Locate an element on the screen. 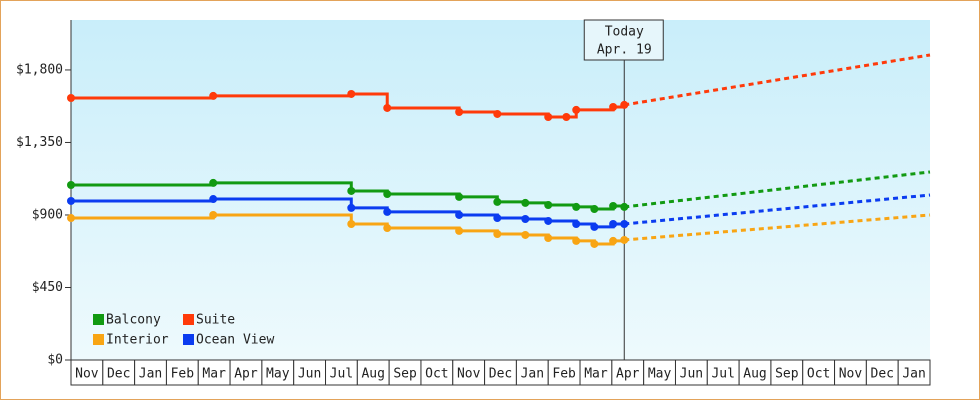 The height and width of the screenshot is (400, 980). today-date: Apr. 19 is located at coordinates (624, 50).